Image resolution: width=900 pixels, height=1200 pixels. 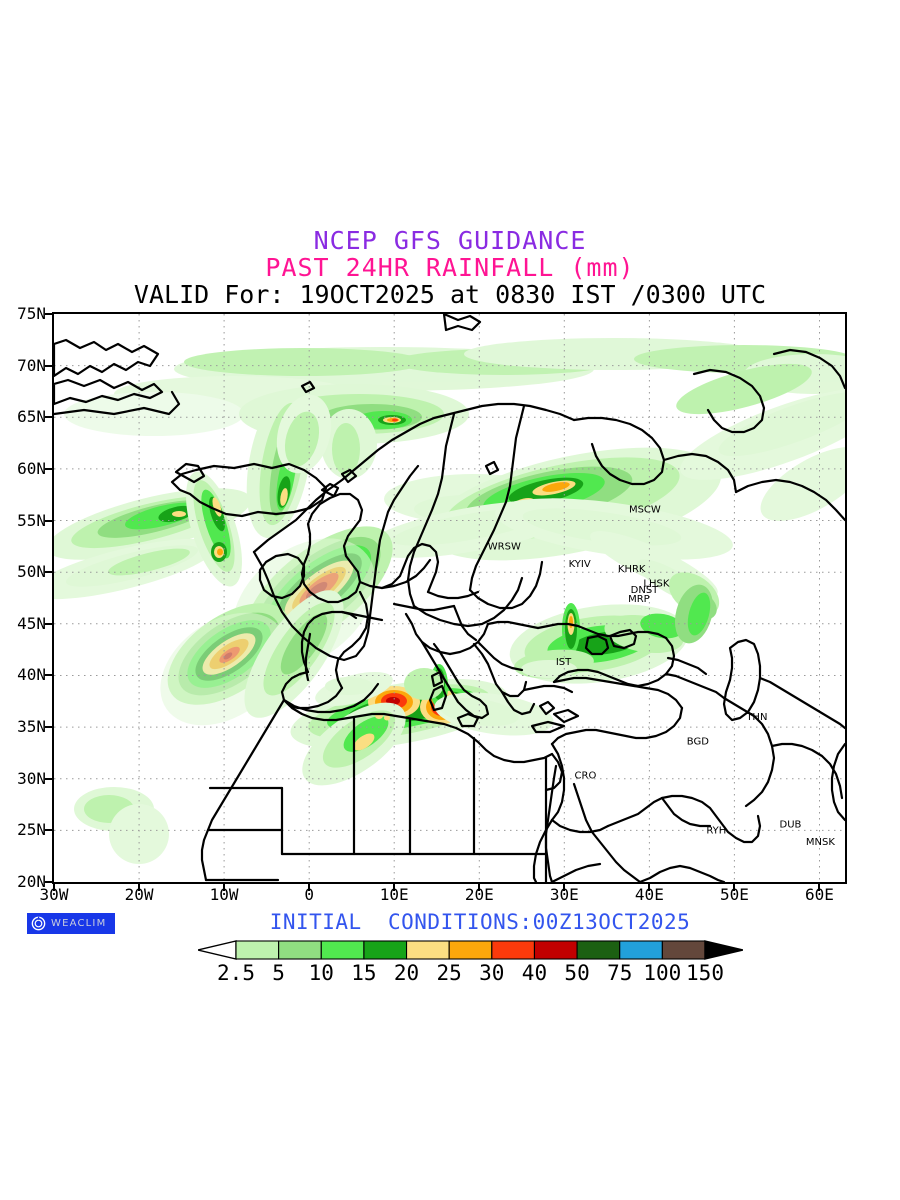 I want to click on x-axis-tick-label: 30W, so click(x=54, y=894).